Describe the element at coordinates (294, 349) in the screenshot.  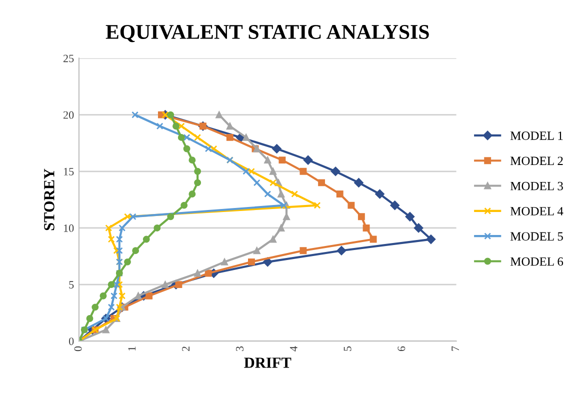
I see `x-tick-label: 4` at that location.